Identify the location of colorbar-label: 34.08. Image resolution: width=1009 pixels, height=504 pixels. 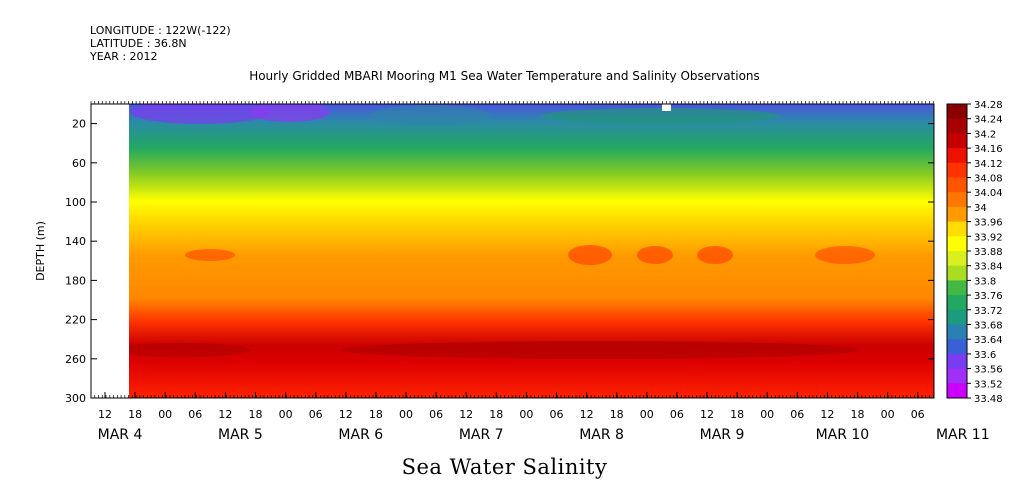
(988, 179).